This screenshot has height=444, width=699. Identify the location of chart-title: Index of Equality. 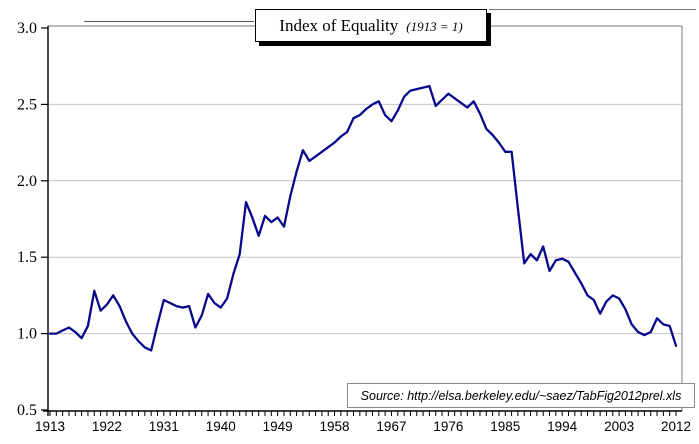
(339, 25).